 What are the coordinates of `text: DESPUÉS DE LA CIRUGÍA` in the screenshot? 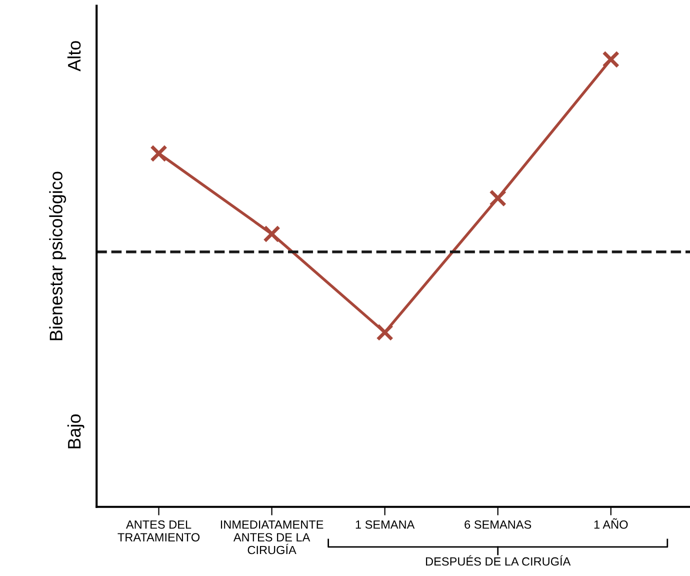 It's located at (498, 560).